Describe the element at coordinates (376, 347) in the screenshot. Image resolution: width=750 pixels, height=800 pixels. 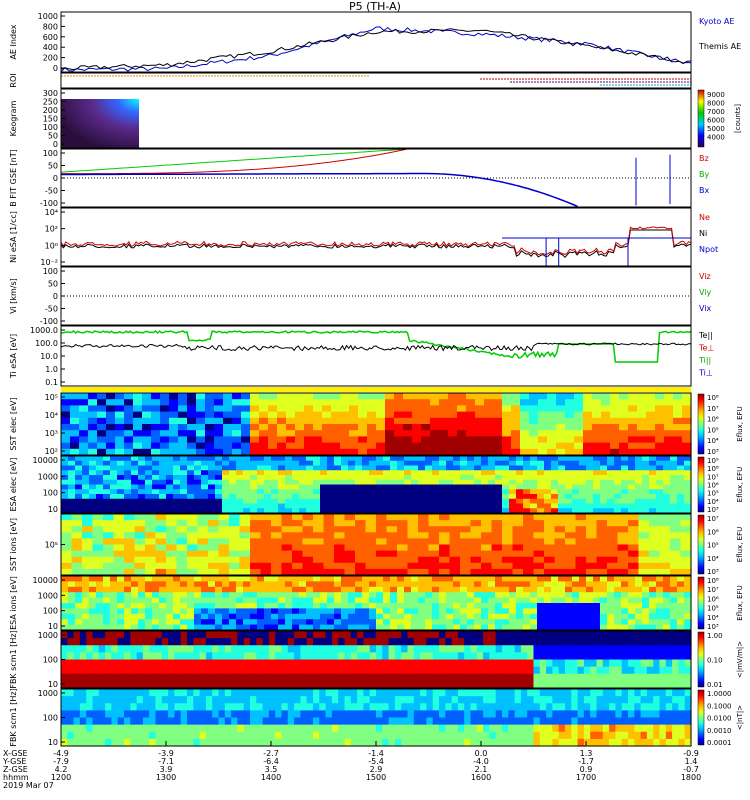
I see `ti-tepar-line` at that location.